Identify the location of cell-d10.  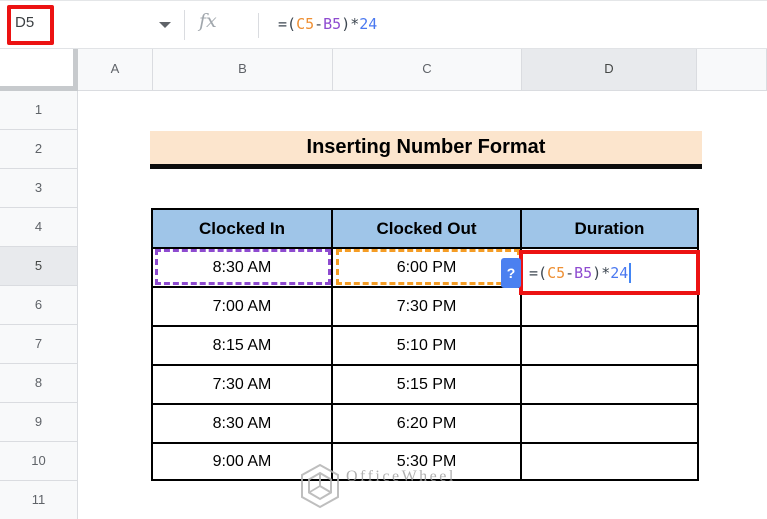
(609, 461).